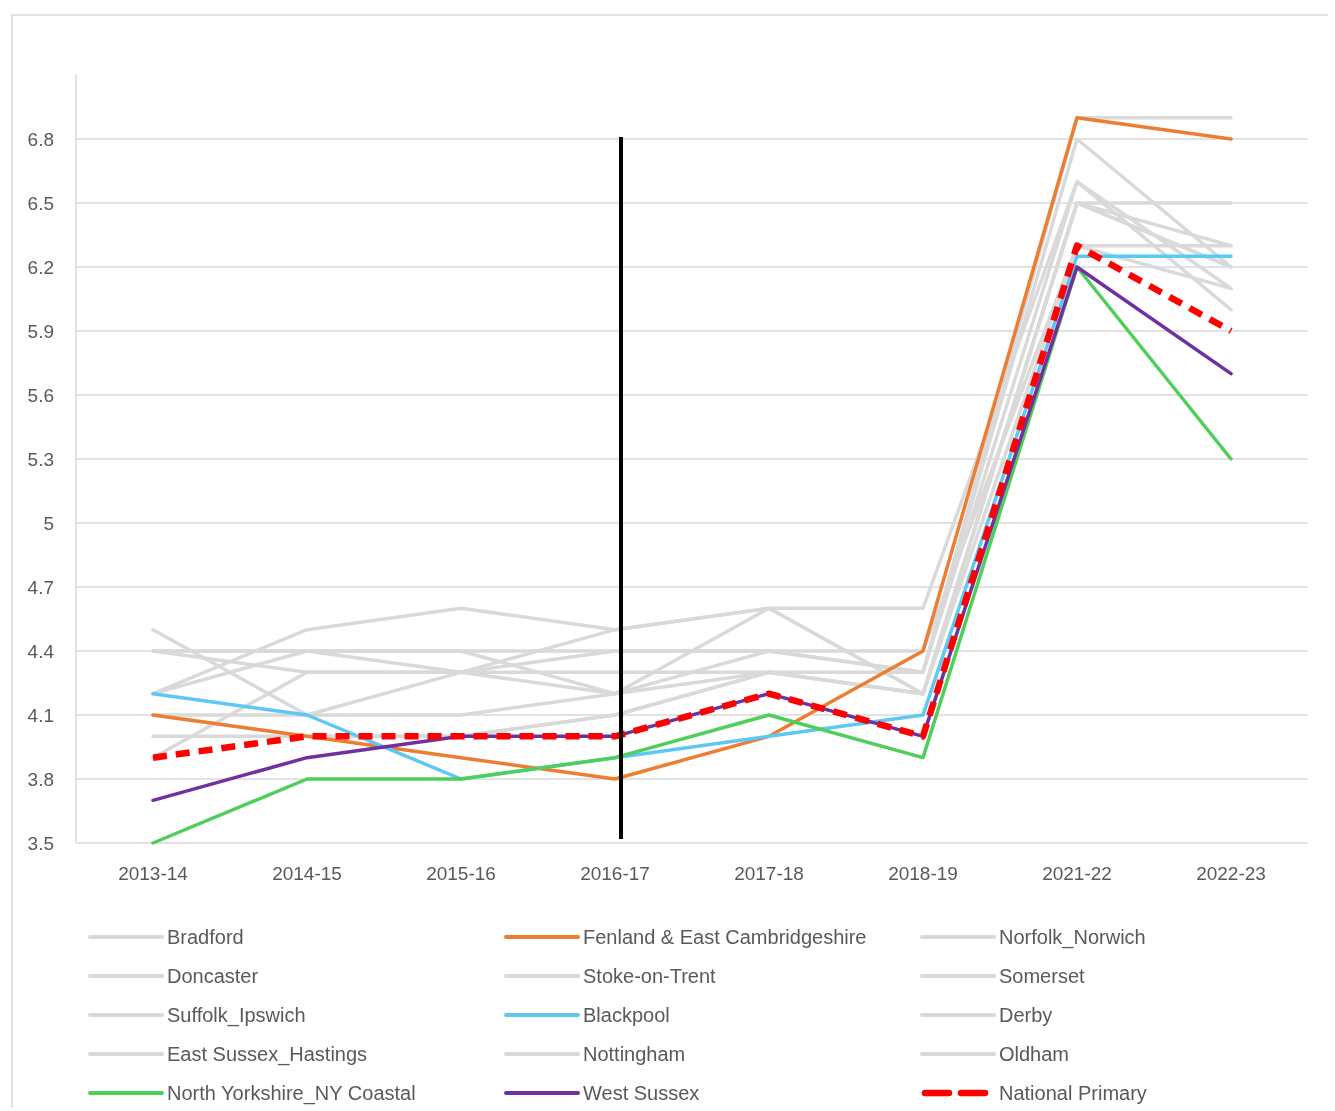 The height and width of the screenshot is (1111, 1335). I want to click on y-tick-label: 5.6, so click(40, 395).